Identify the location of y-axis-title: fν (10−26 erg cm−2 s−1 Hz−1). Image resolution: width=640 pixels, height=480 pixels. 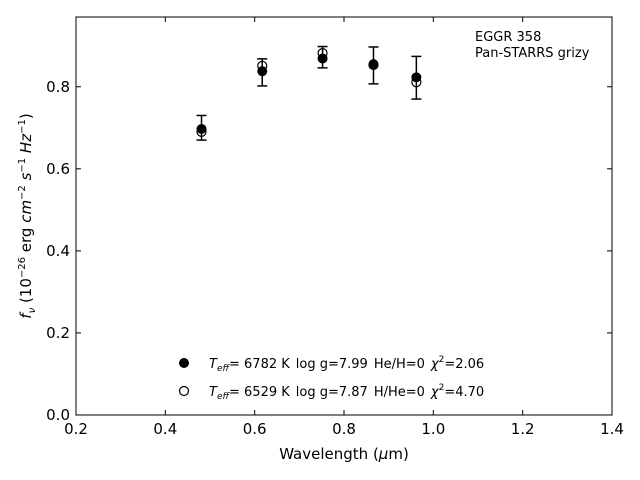
(27, 215).